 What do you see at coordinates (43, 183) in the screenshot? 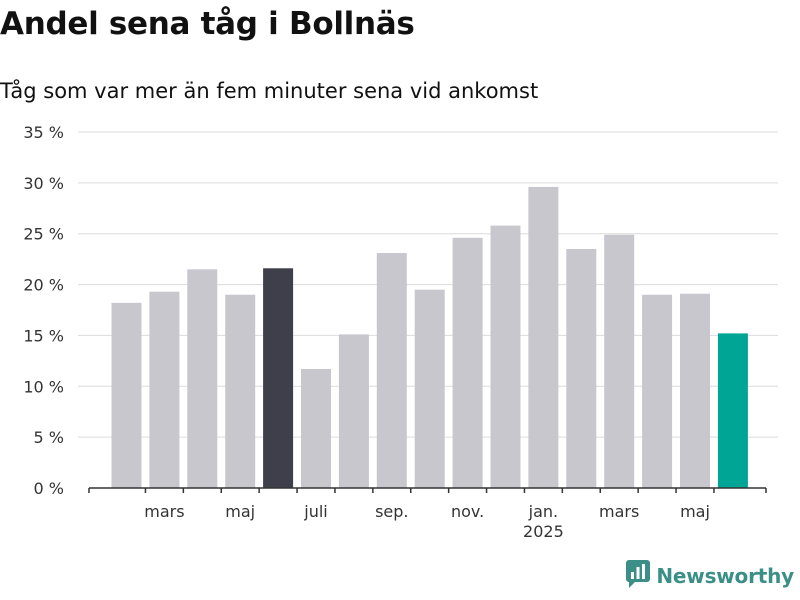
I see `y-tick-label: 30 %` at bounding box center [43, 183].